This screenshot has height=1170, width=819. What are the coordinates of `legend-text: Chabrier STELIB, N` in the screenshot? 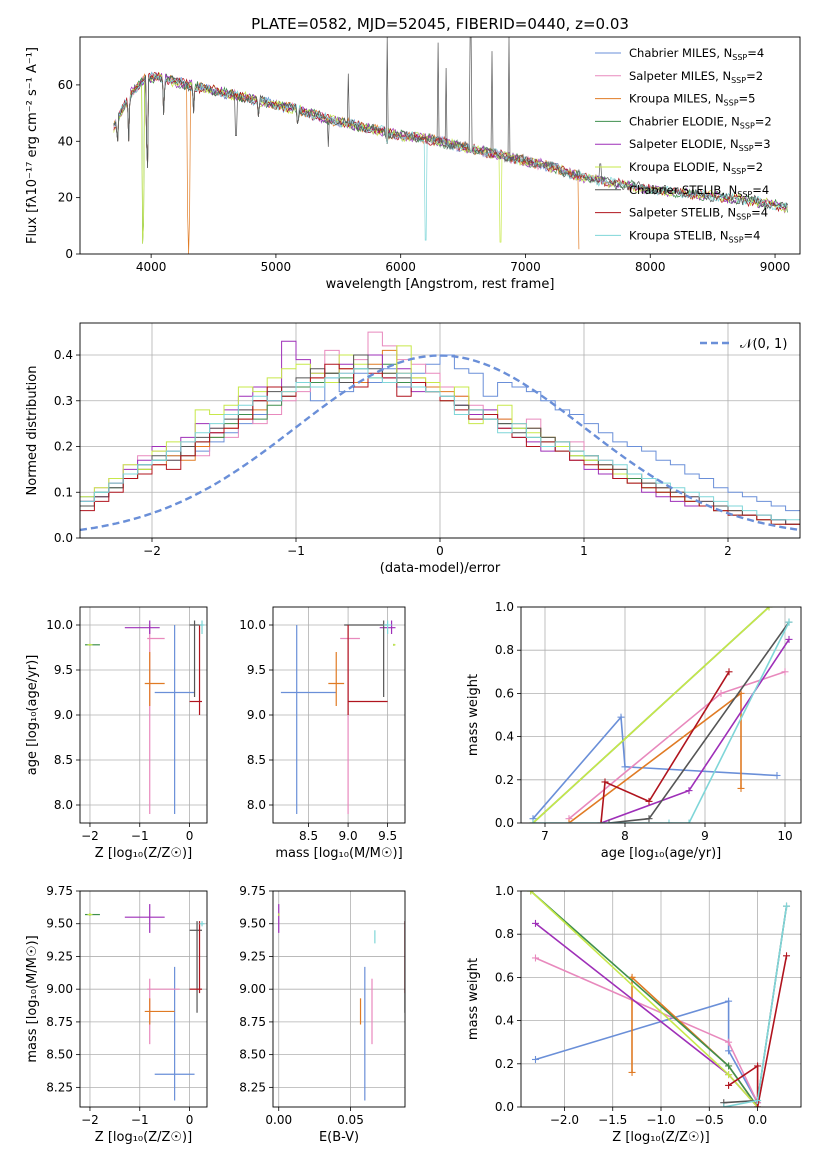 It's located at (683, 190).